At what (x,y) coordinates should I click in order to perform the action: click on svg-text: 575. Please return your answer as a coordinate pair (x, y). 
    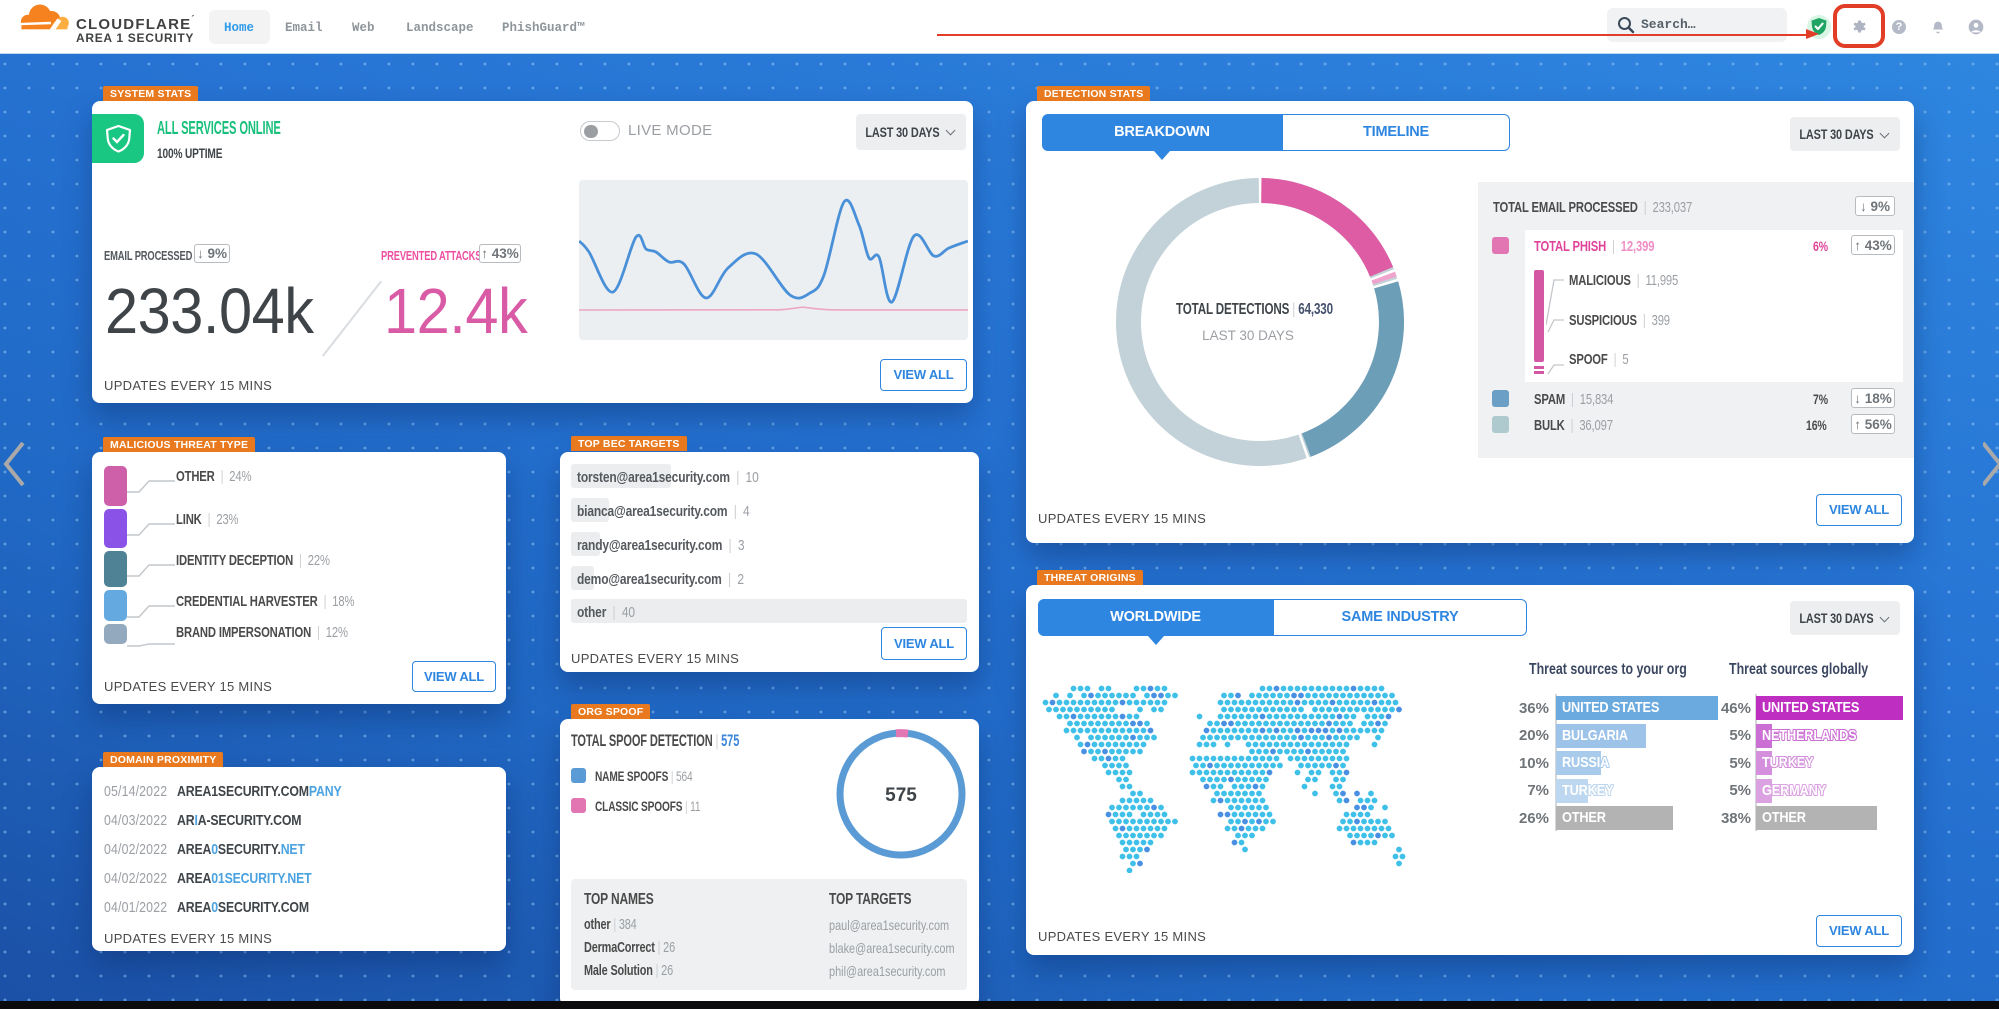
    Looking at the image, I should click on (901, 795).